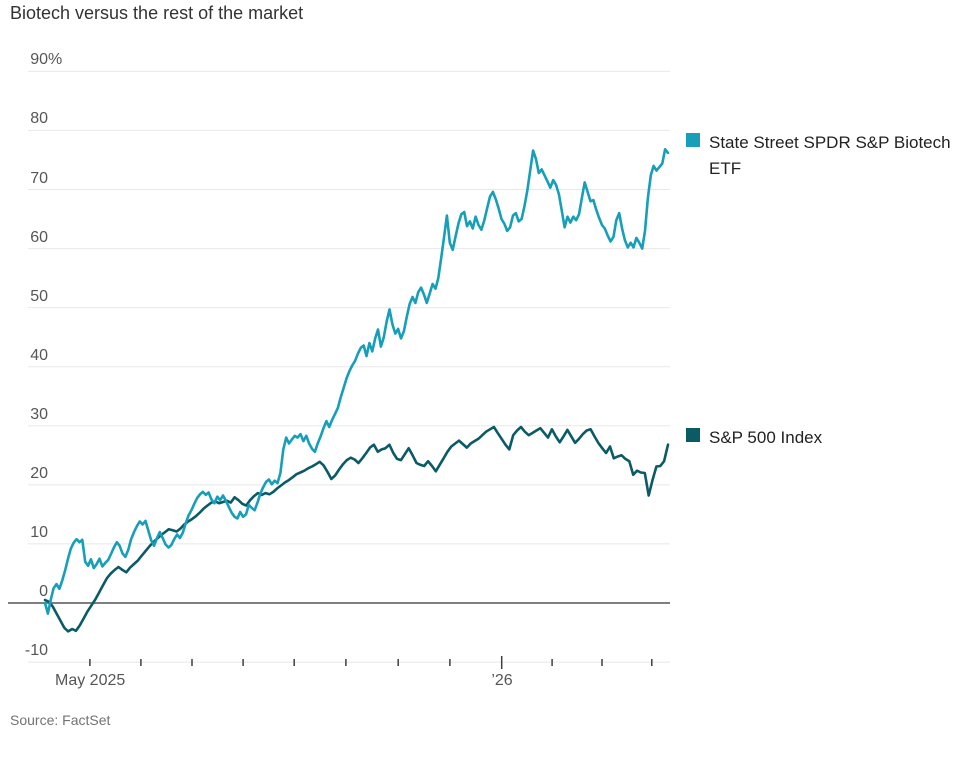 The image size is (978, 759). I want to click on y-axis-label-value: 50, so click(39, 296).